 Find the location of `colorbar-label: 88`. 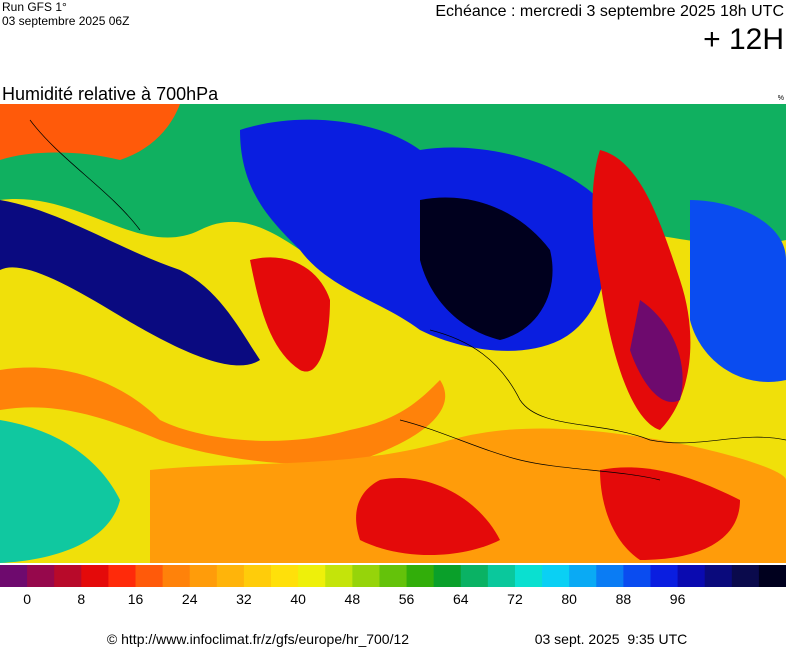

colorbar-label: 88 is located at coordinates (624, 599).